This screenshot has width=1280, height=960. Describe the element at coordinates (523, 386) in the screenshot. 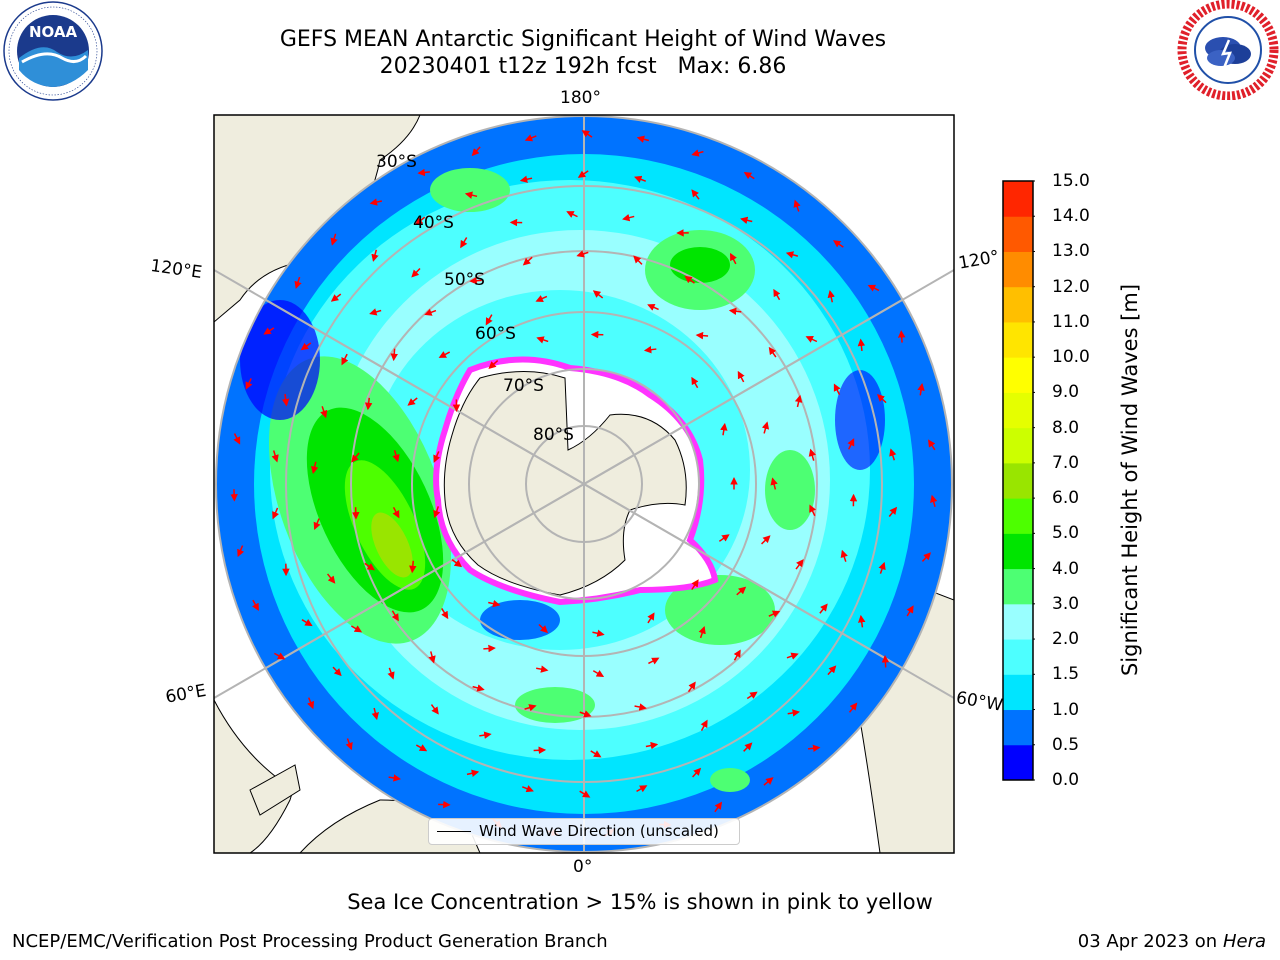

I see `lat-label-70s: 70°S` at that location.